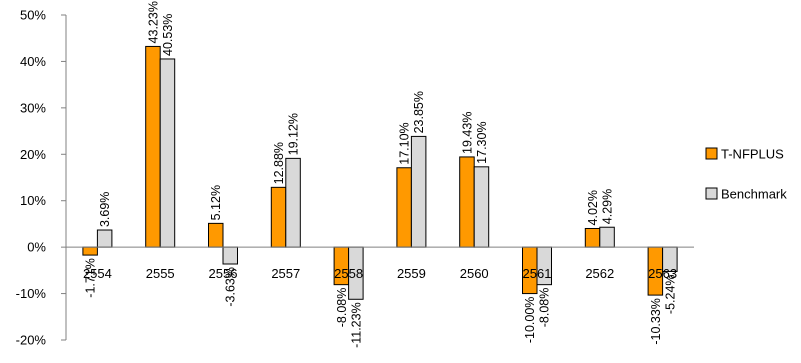 The width and height of the screenshot is (801, 363). What do you see at coordinates (31, 293) in the screenshot?
I see `y-tick-label: -10%` at bounding box center [31, 293].